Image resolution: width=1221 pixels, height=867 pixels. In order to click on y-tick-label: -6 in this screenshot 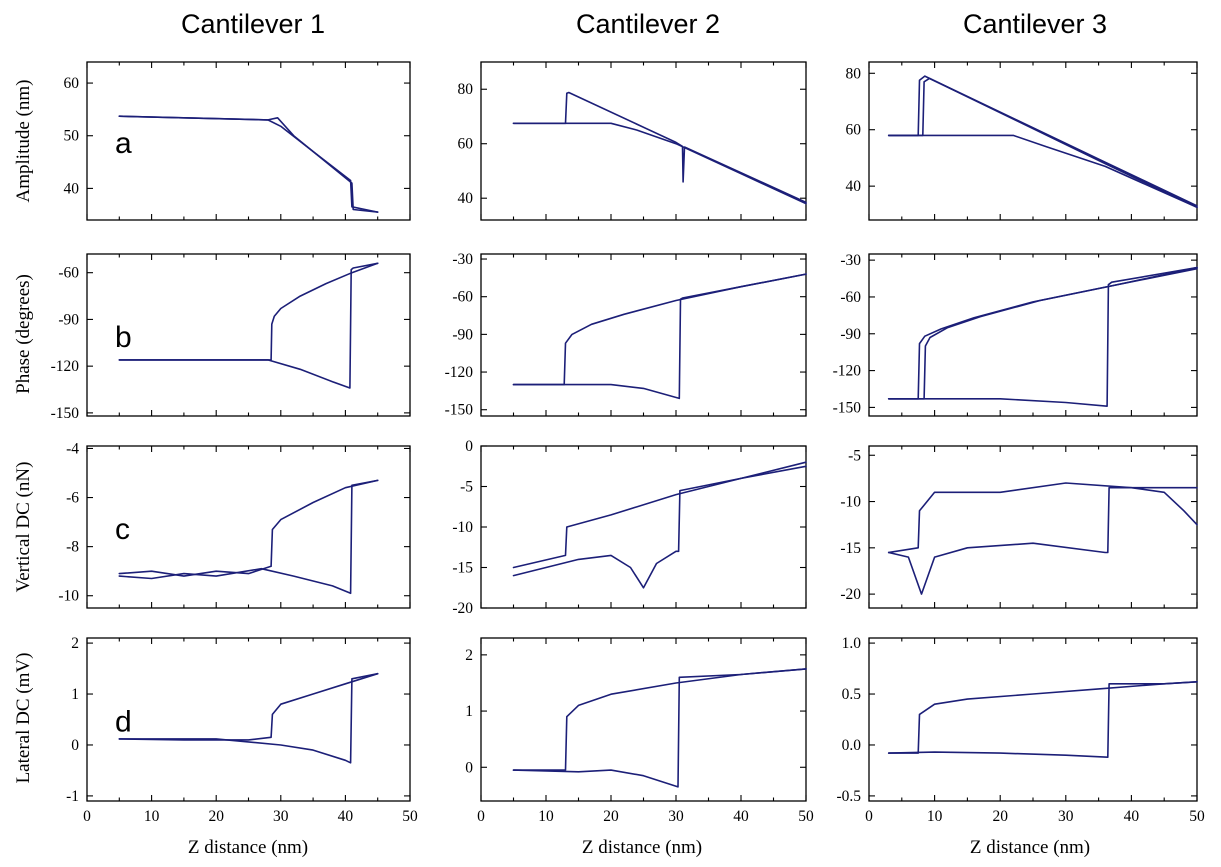, I will do `click(72, 498)`.